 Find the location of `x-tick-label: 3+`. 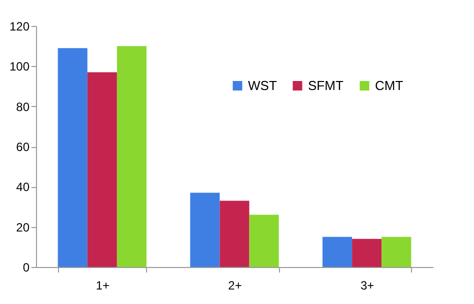

x-tick-label: 3+ is located at coordinates (367, 285).